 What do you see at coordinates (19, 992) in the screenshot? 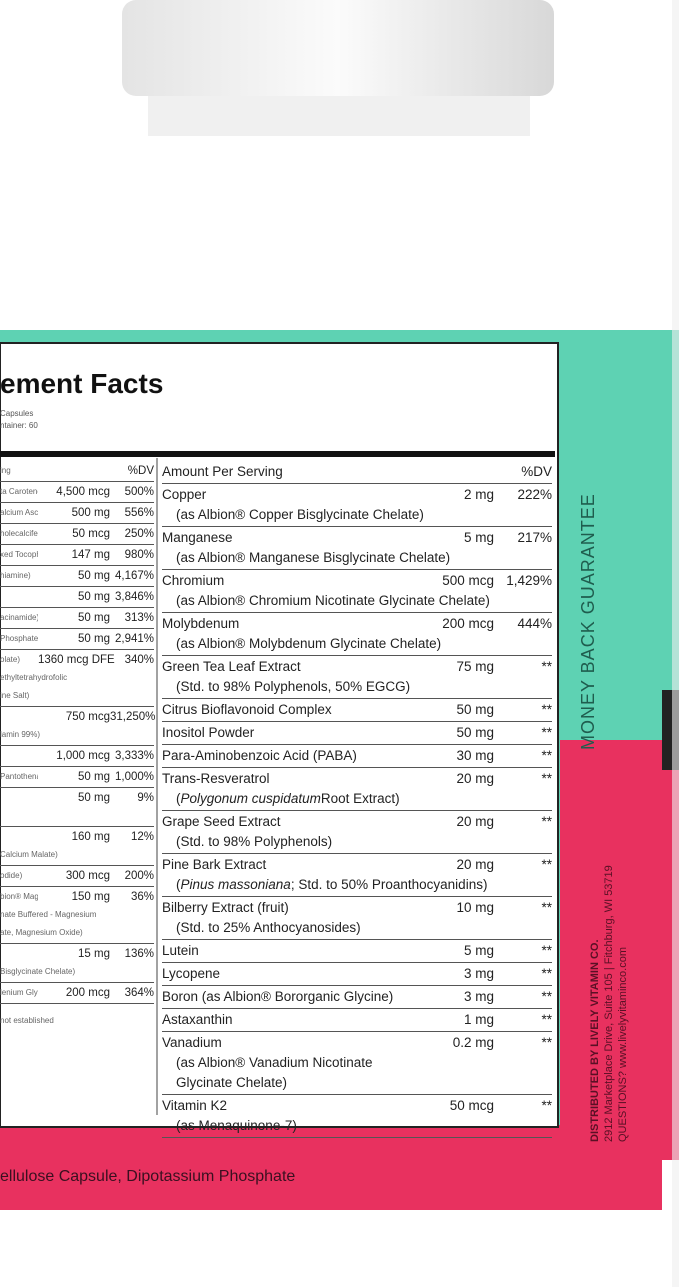
I see `nutrient-name: lenium Glycinate)` at bounding box center [19, 992].